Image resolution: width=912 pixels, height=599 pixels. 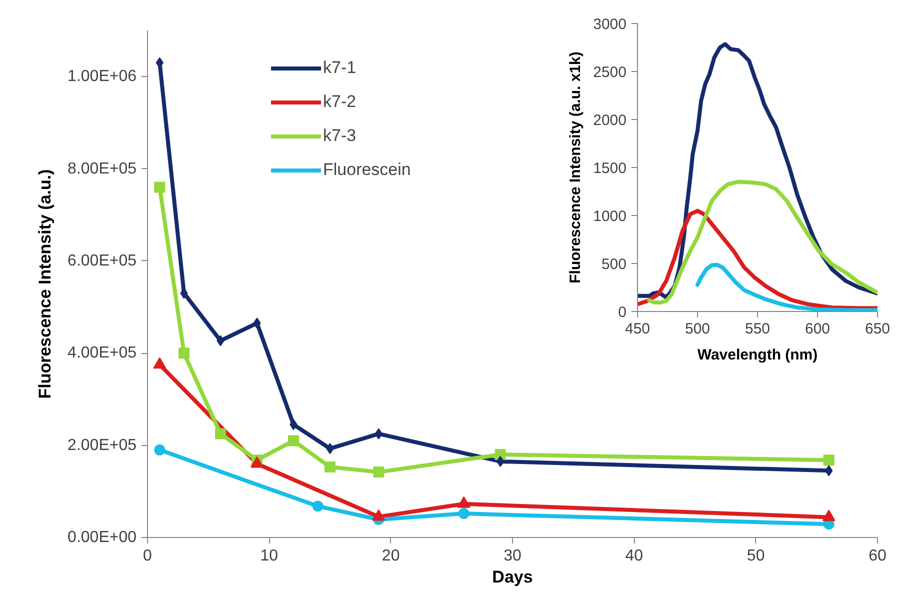 I want to click on x-tick-label: 40, so click(x=634, y=556).